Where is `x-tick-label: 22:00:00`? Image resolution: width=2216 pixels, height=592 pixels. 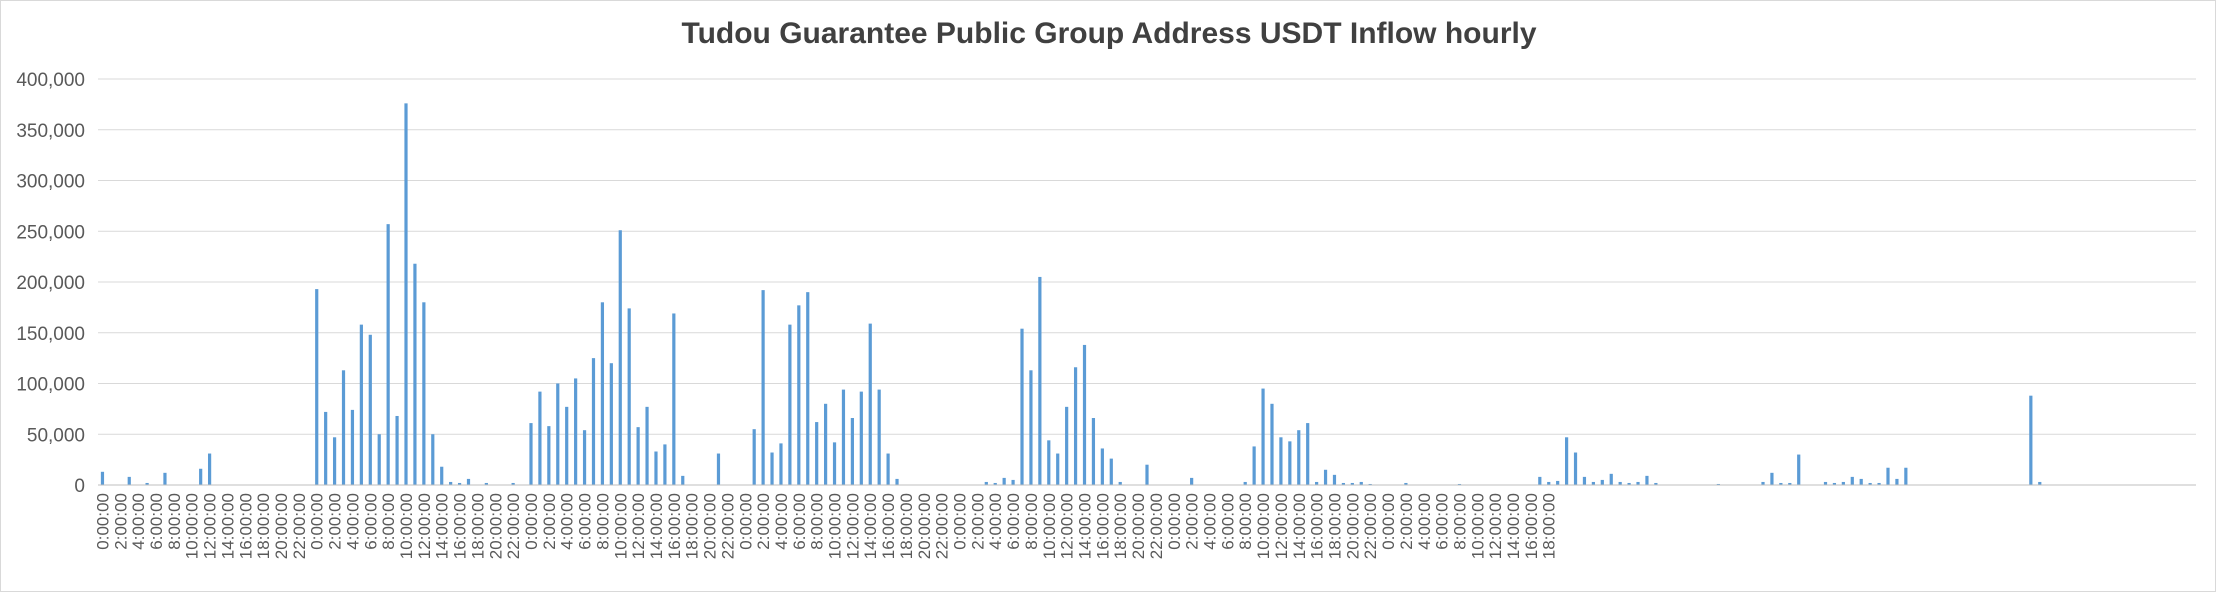
x-tick-label: 22:00:00 is located at coordinates (942, 526).